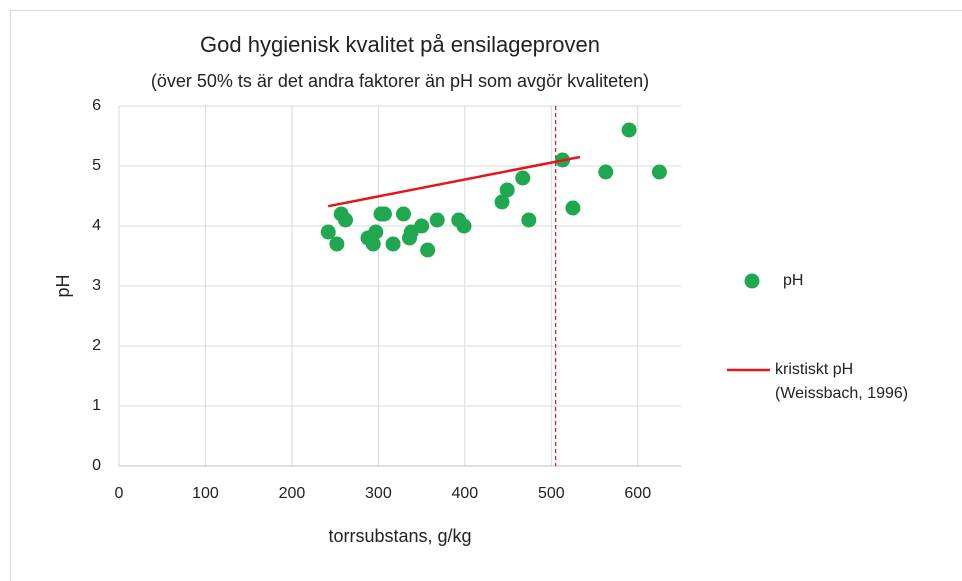 The width and height of the screenshot is (962, 581). What do you see at coordinates (63, 285) in the screenshot?
I see `y-axis-label: pH` at bounding box center [63, 285].